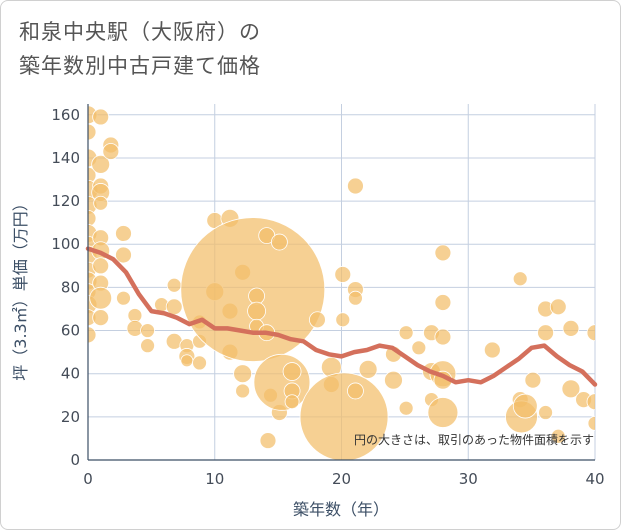 This screenshot has height=530, width=621. I want to click on x-tick-label: 20, so click(341, 479).